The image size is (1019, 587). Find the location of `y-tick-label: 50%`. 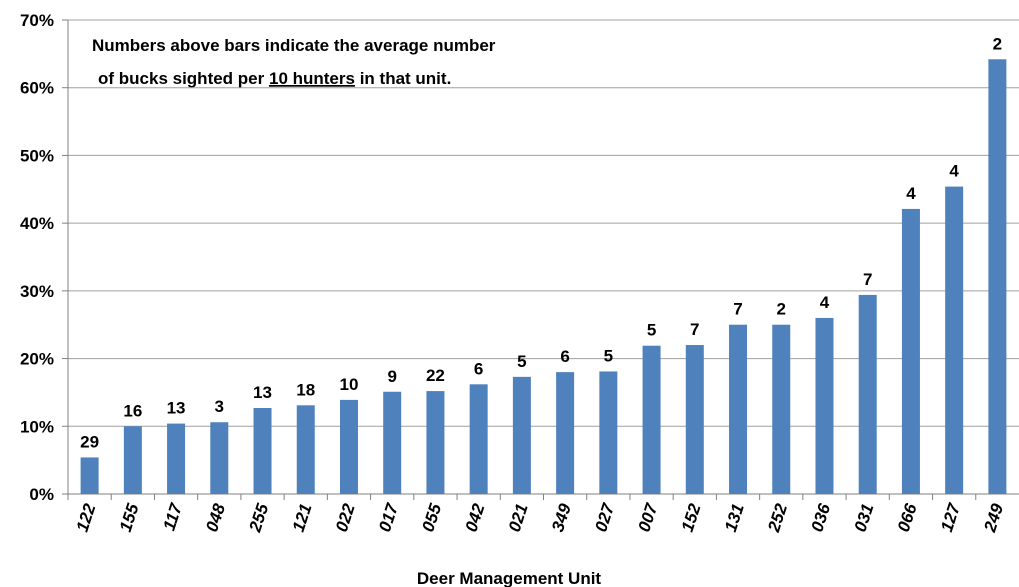

y-tick-label: 50% is located at coordinates (37, 155).